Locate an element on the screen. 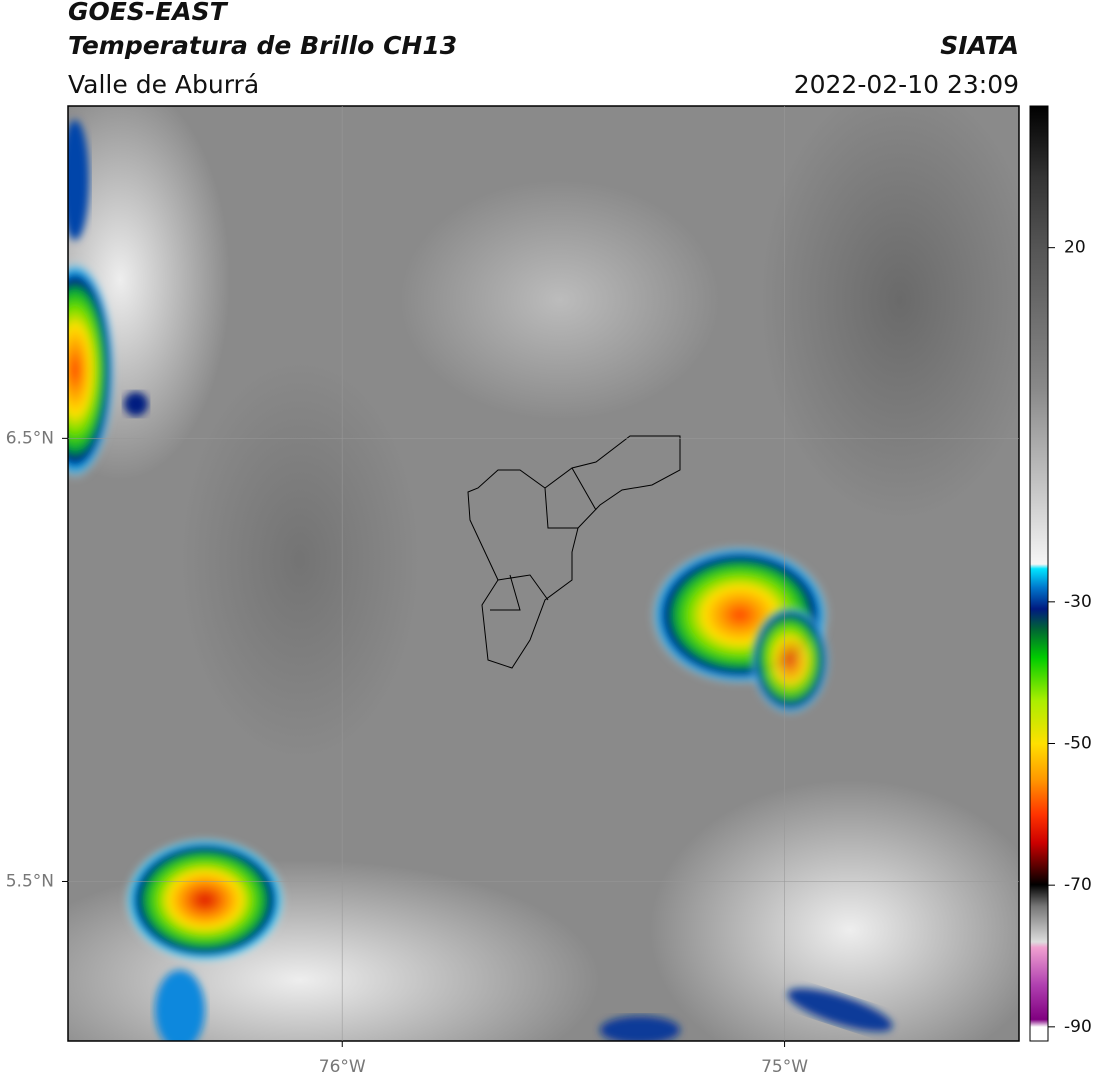 This screenshot has height=1078, width=1094. x-tick-label: 76°W is located at coordinates (342, 1067).